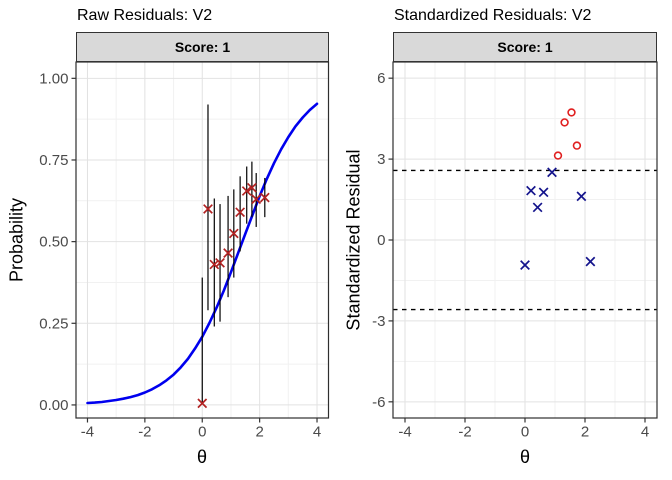 The width and height of the screenshot is (672, 480). Describe the element at coordinates (16, 240) in the screenshot. I see `y-axis-title: Probability` at that location.